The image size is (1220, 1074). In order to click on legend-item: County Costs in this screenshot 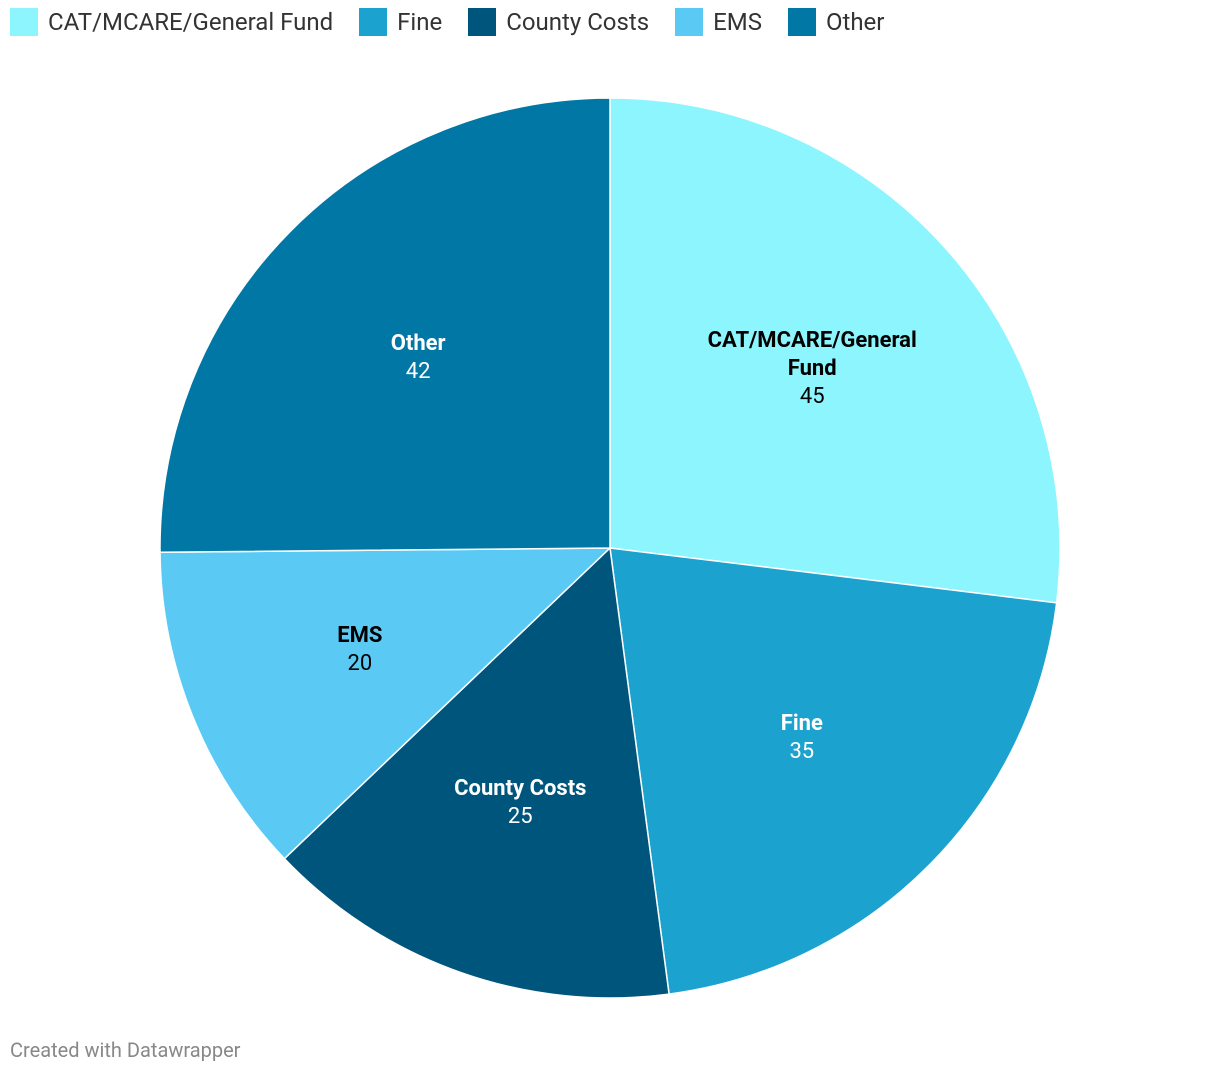, I will do `click(558, 22)`.